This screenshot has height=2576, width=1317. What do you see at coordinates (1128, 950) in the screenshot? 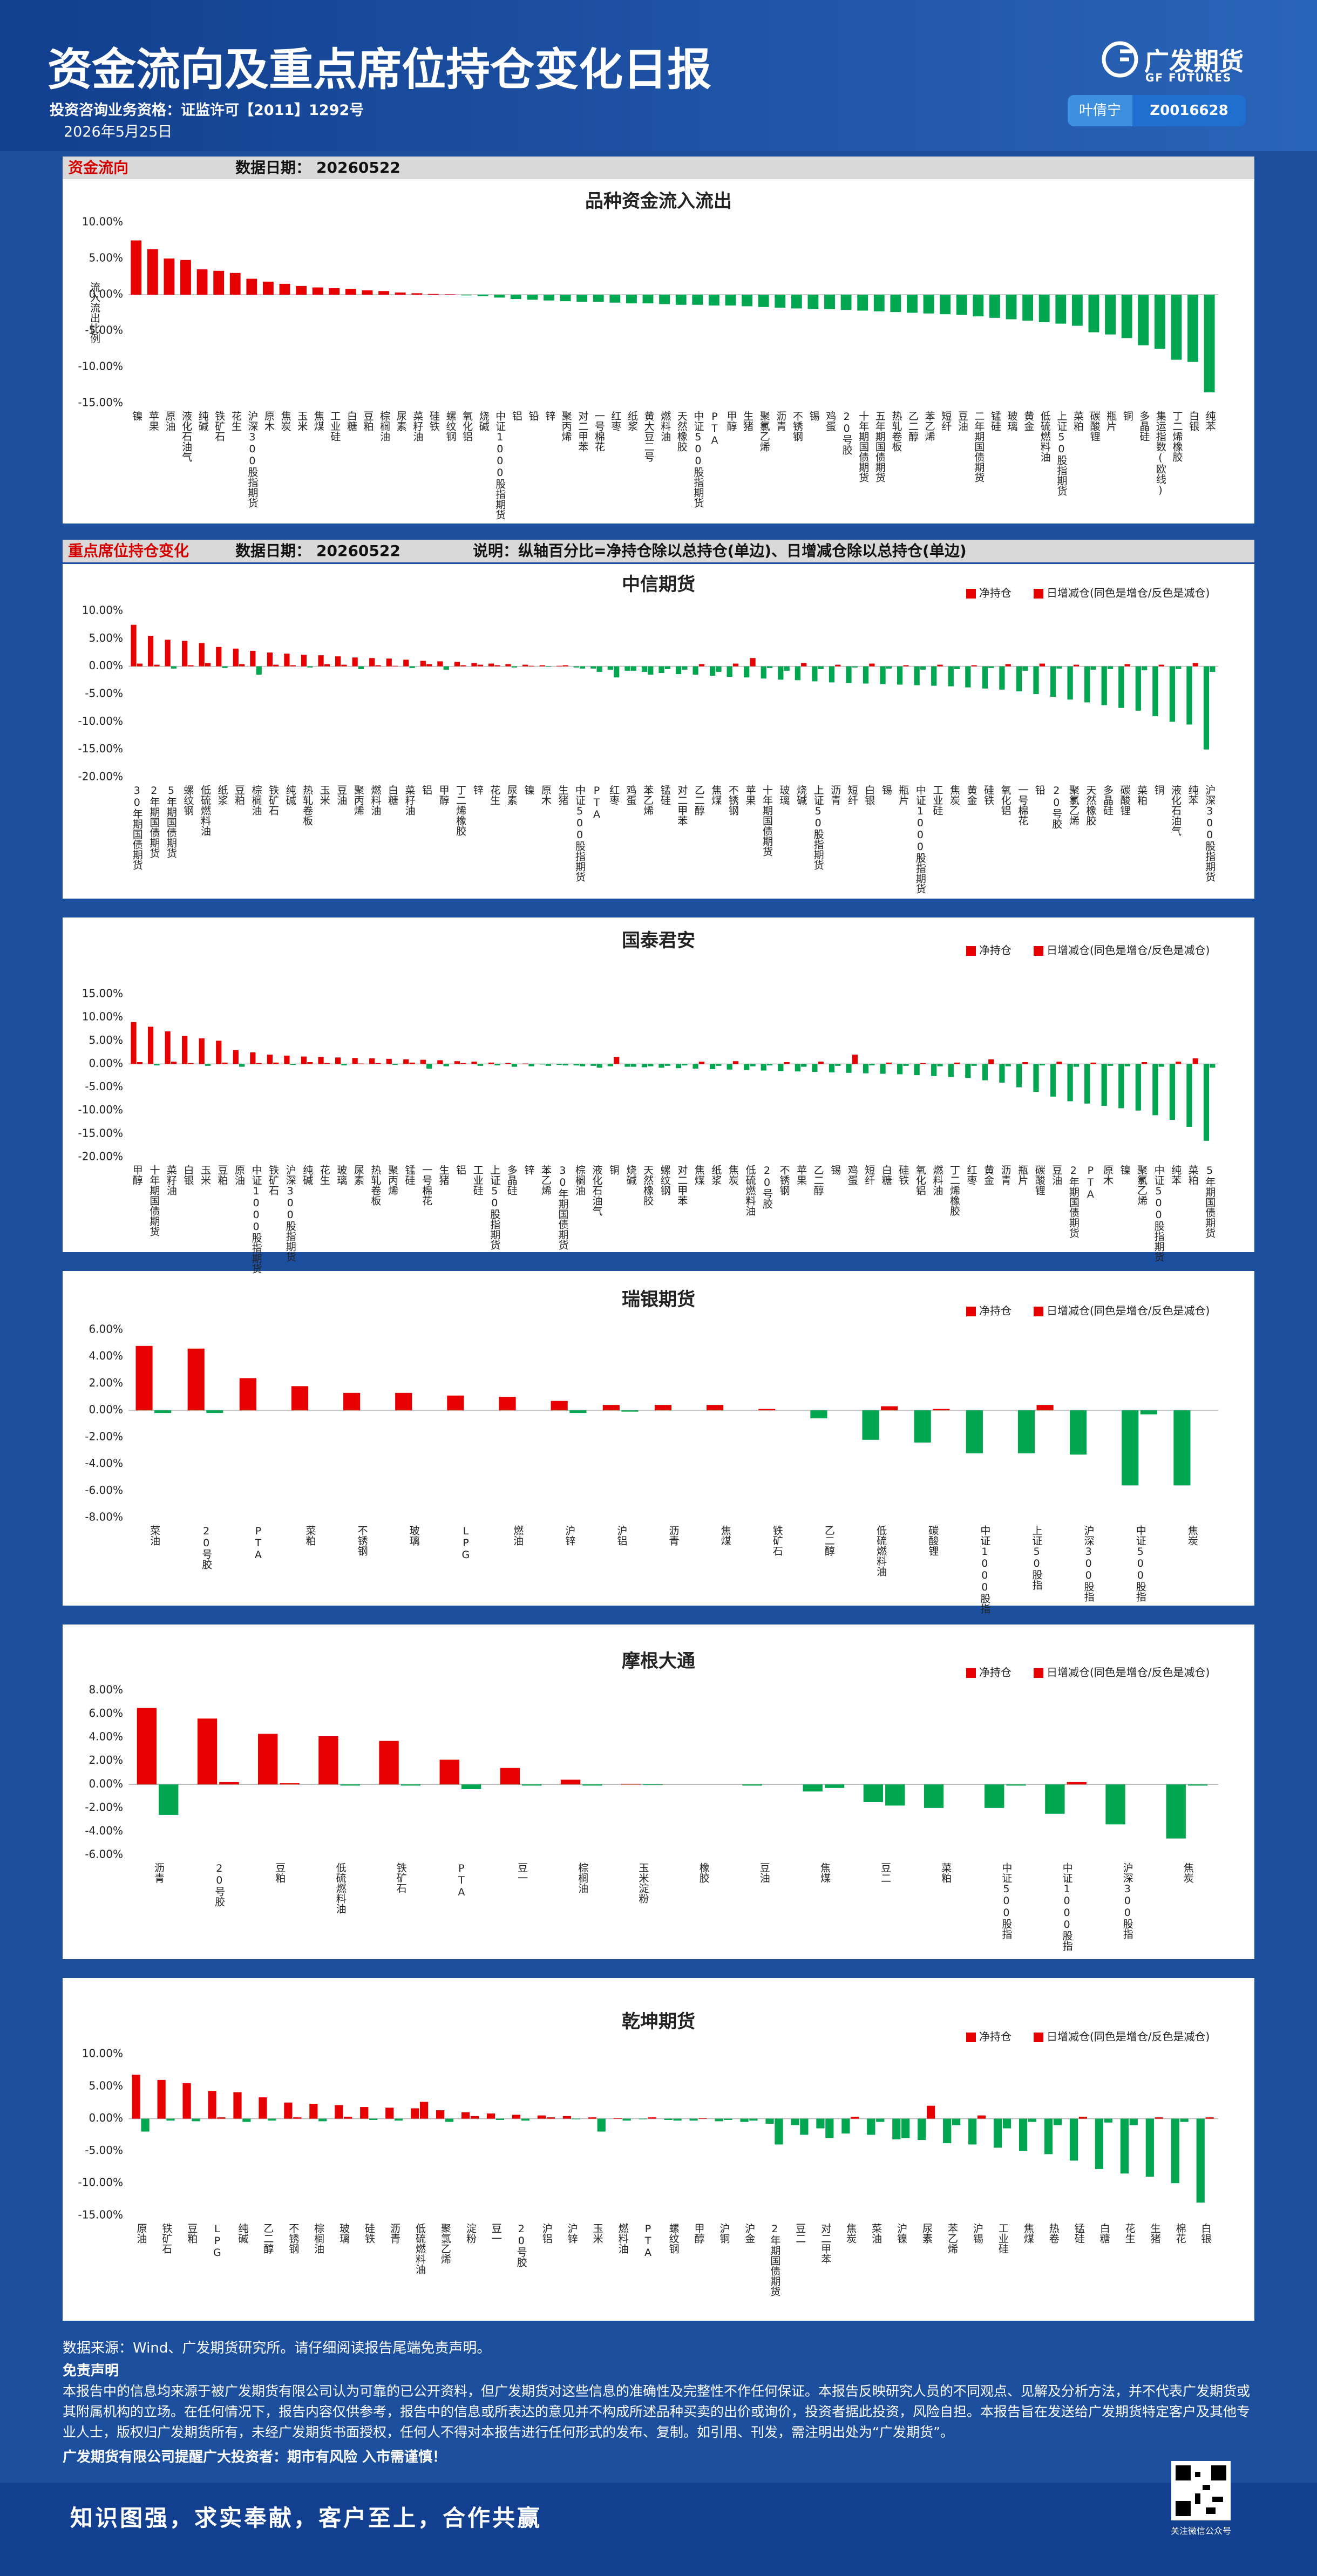
I see `legend-label: 日增减仓(同色是增仓/反色是减仓)` at bounding box center [1128, 950].